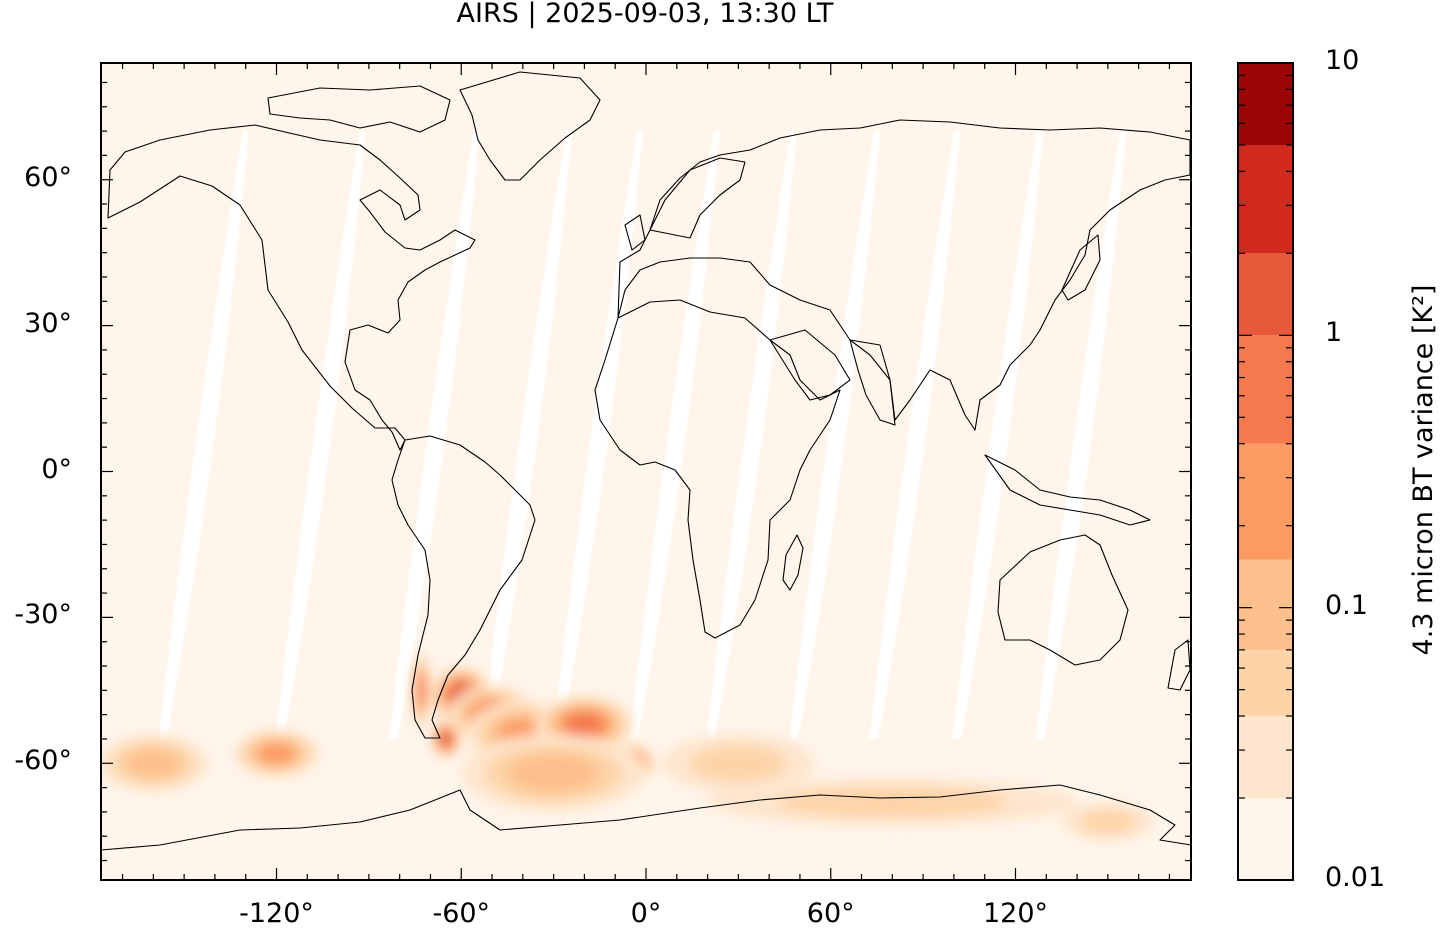 The height and width of the screenshot is (930, 1442). What do you see at coordinates (1334, 333) in the screenshot?
I see `colorbar-tick-label: 1` at bounding box center [1334, 333].